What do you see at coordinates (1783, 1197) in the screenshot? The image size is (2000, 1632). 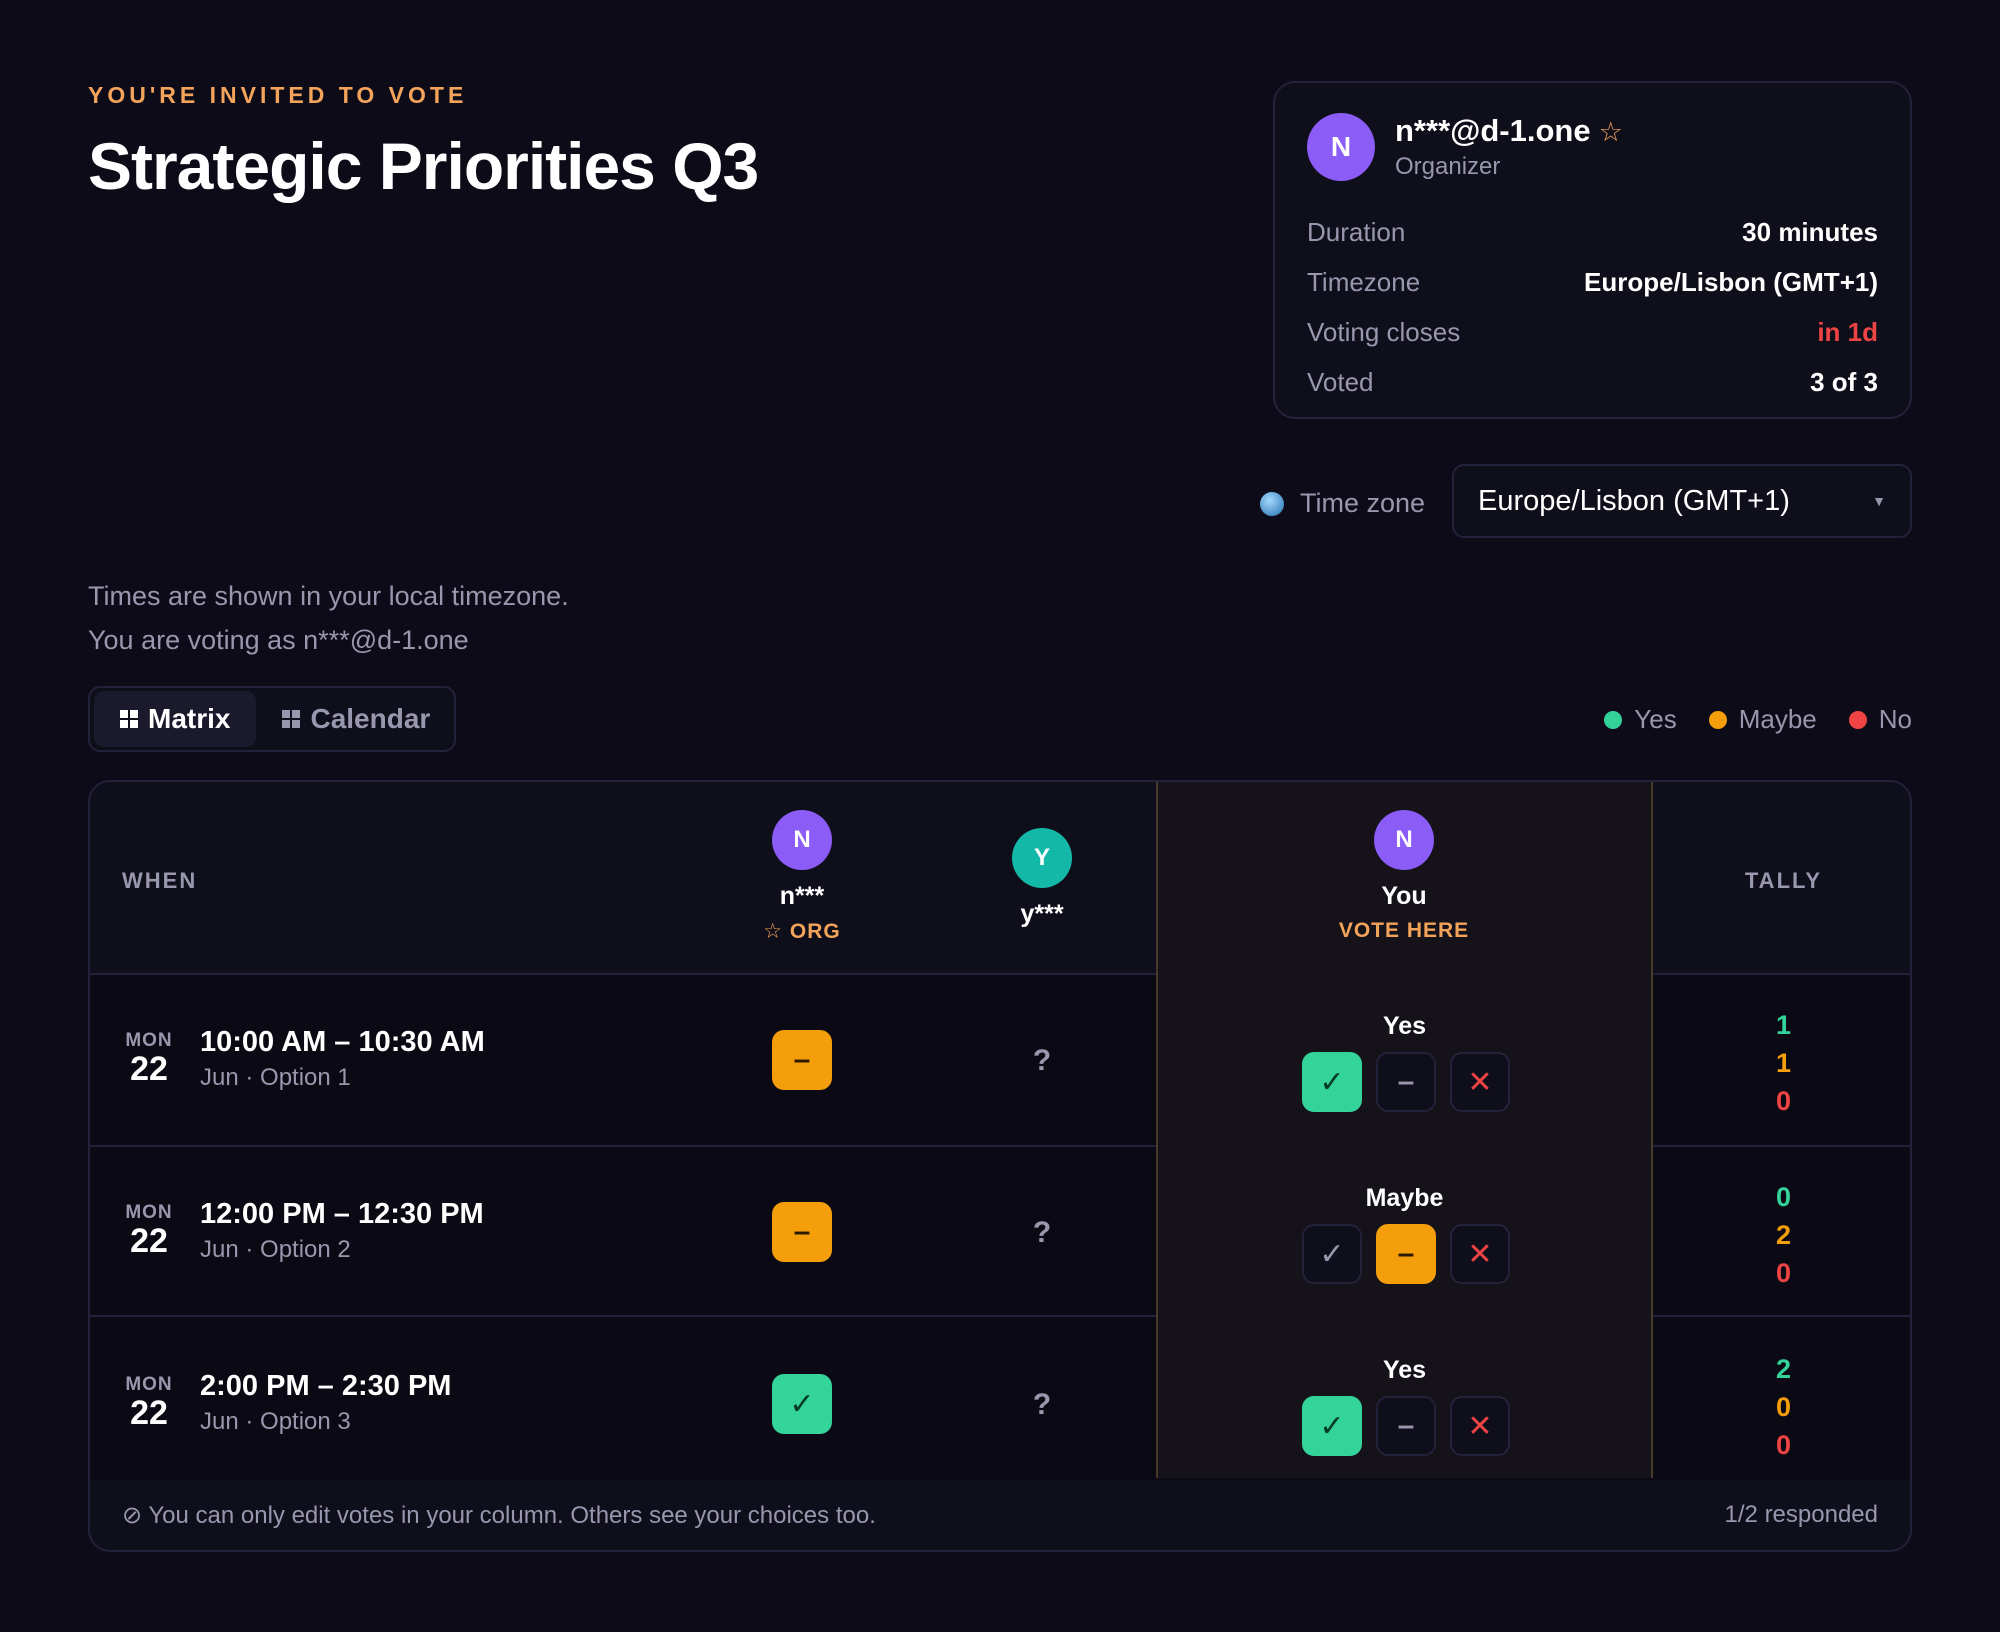 I see `tally-yes: 0` at bounding box center [1783, 1197].